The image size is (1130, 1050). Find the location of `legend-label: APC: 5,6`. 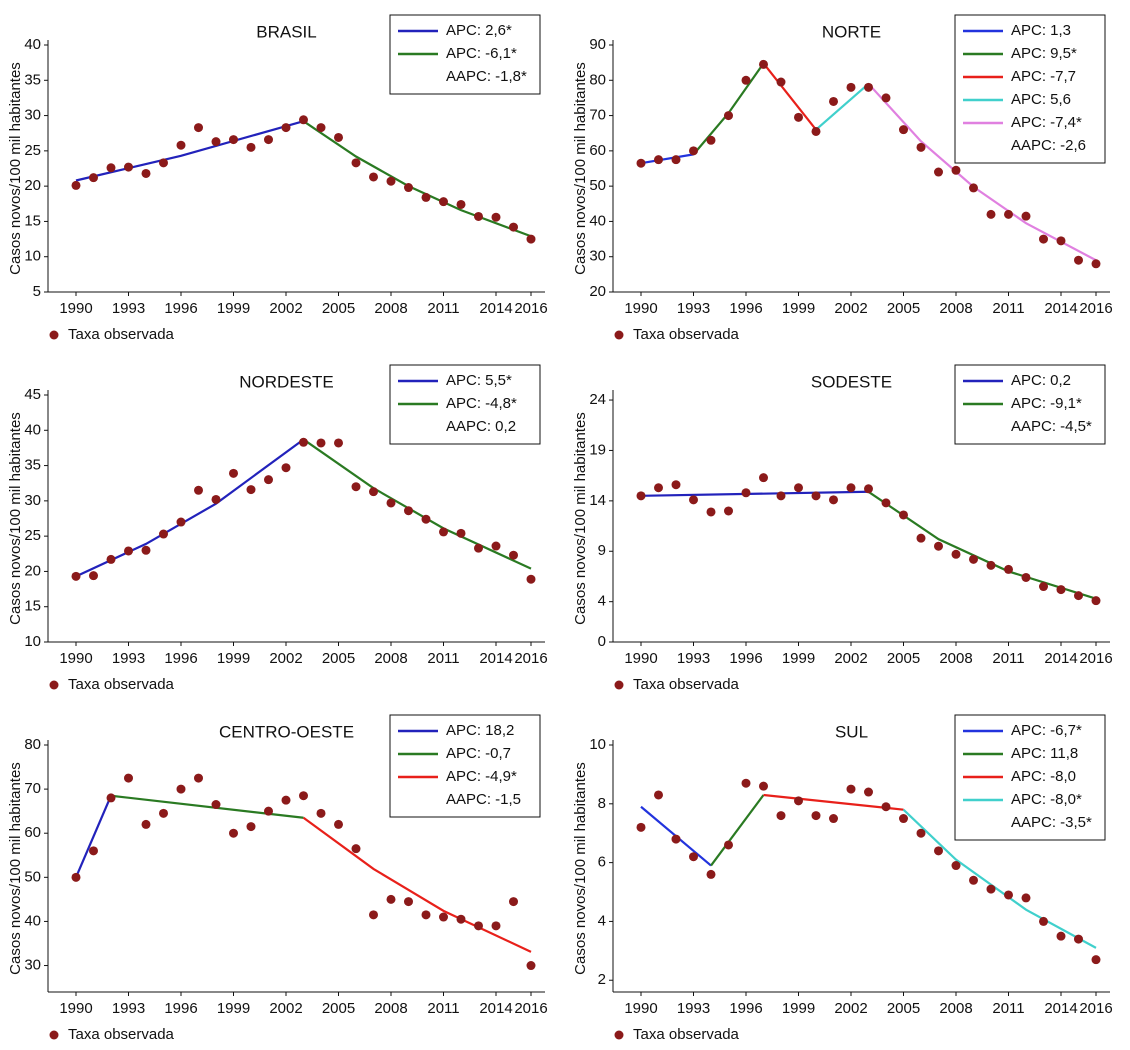

legend-label: APC: 5,6 is located at coordinates (1041, 99).